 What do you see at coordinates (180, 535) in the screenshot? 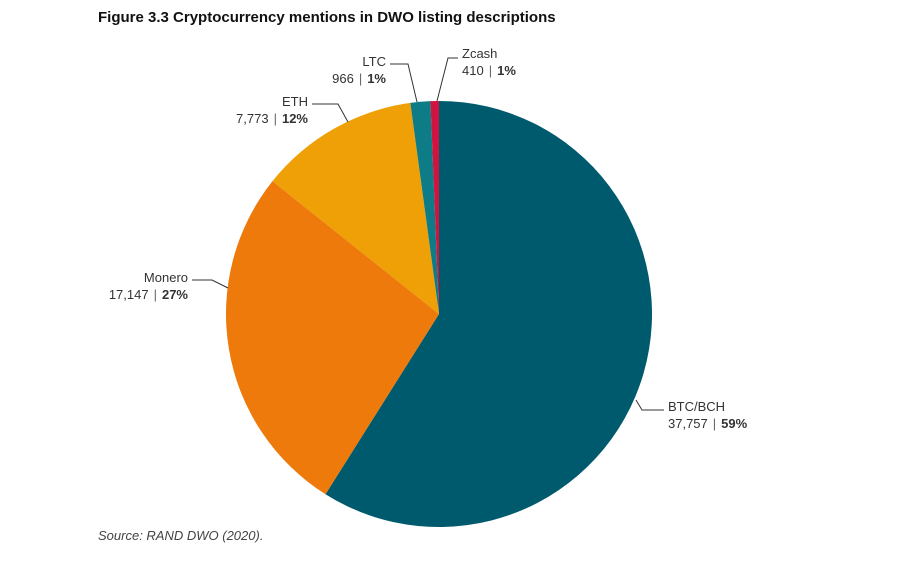
I see `source-note: Source: RAND DWO (2020).` at bounding box center [180, 535].